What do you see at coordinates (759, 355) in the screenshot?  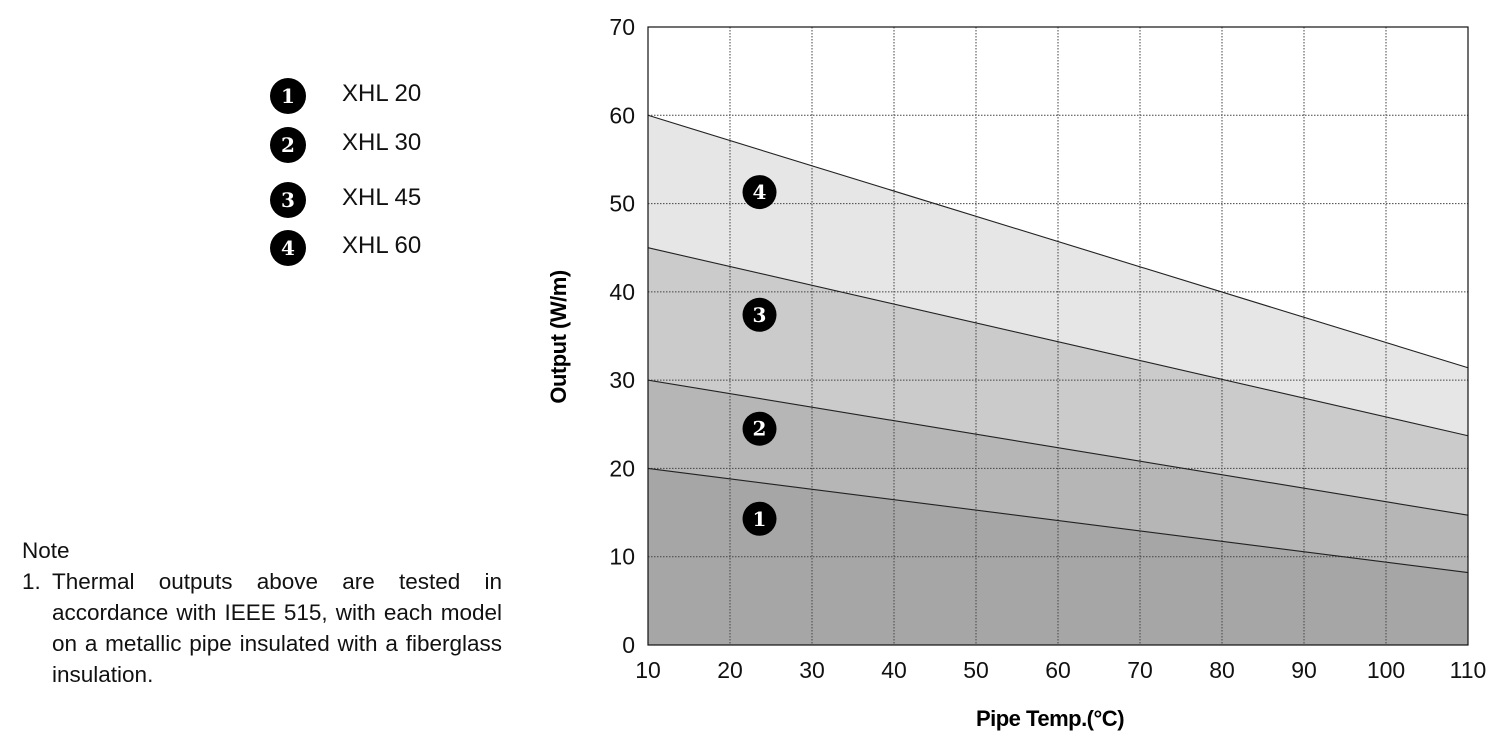 I see `series-markers: 1 2 3 4` at bounding box center [759, 355].